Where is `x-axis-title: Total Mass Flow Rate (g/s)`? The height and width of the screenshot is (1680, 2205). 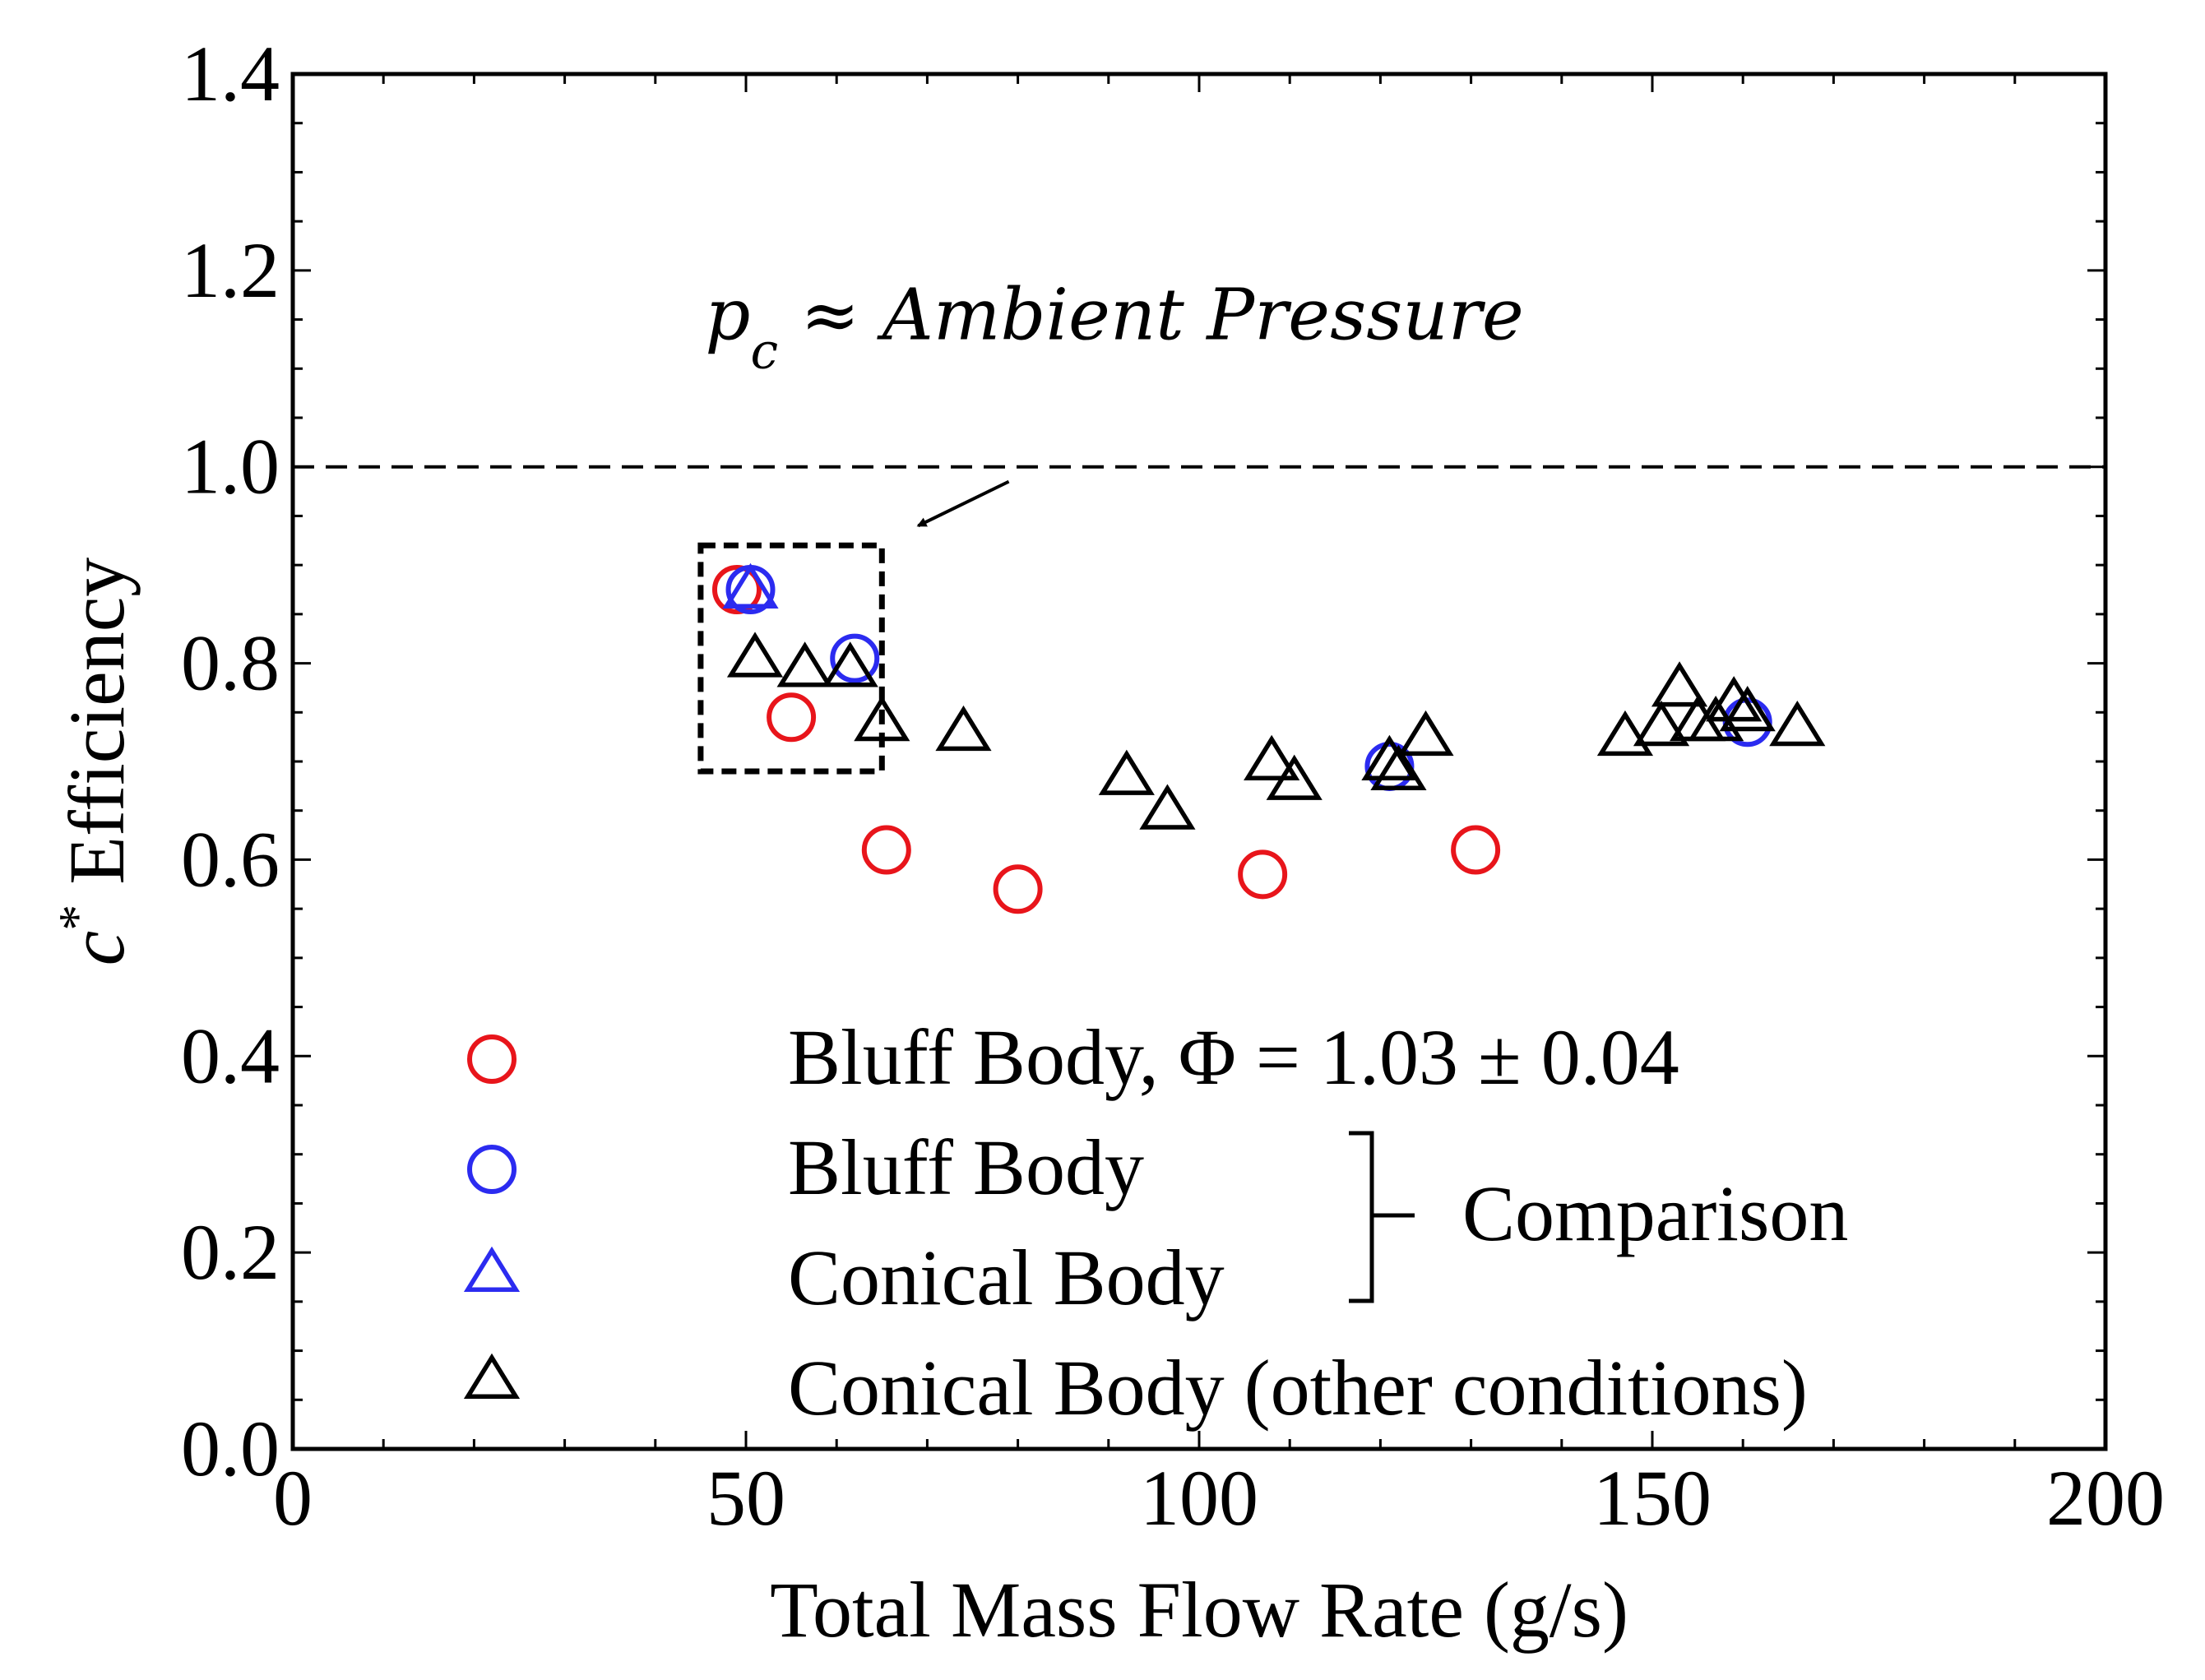
x-axis-title: Total Mass Flow Rate (g/s) is located at coordinates (1199, 1610).